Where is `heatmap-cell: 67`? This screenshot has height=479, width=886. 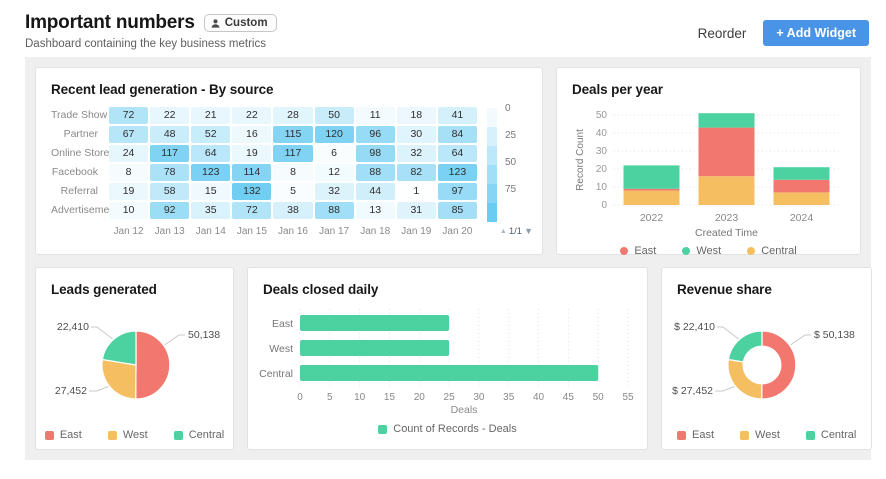
heatmap-cell: 67 is located at coordinates (129, 134).